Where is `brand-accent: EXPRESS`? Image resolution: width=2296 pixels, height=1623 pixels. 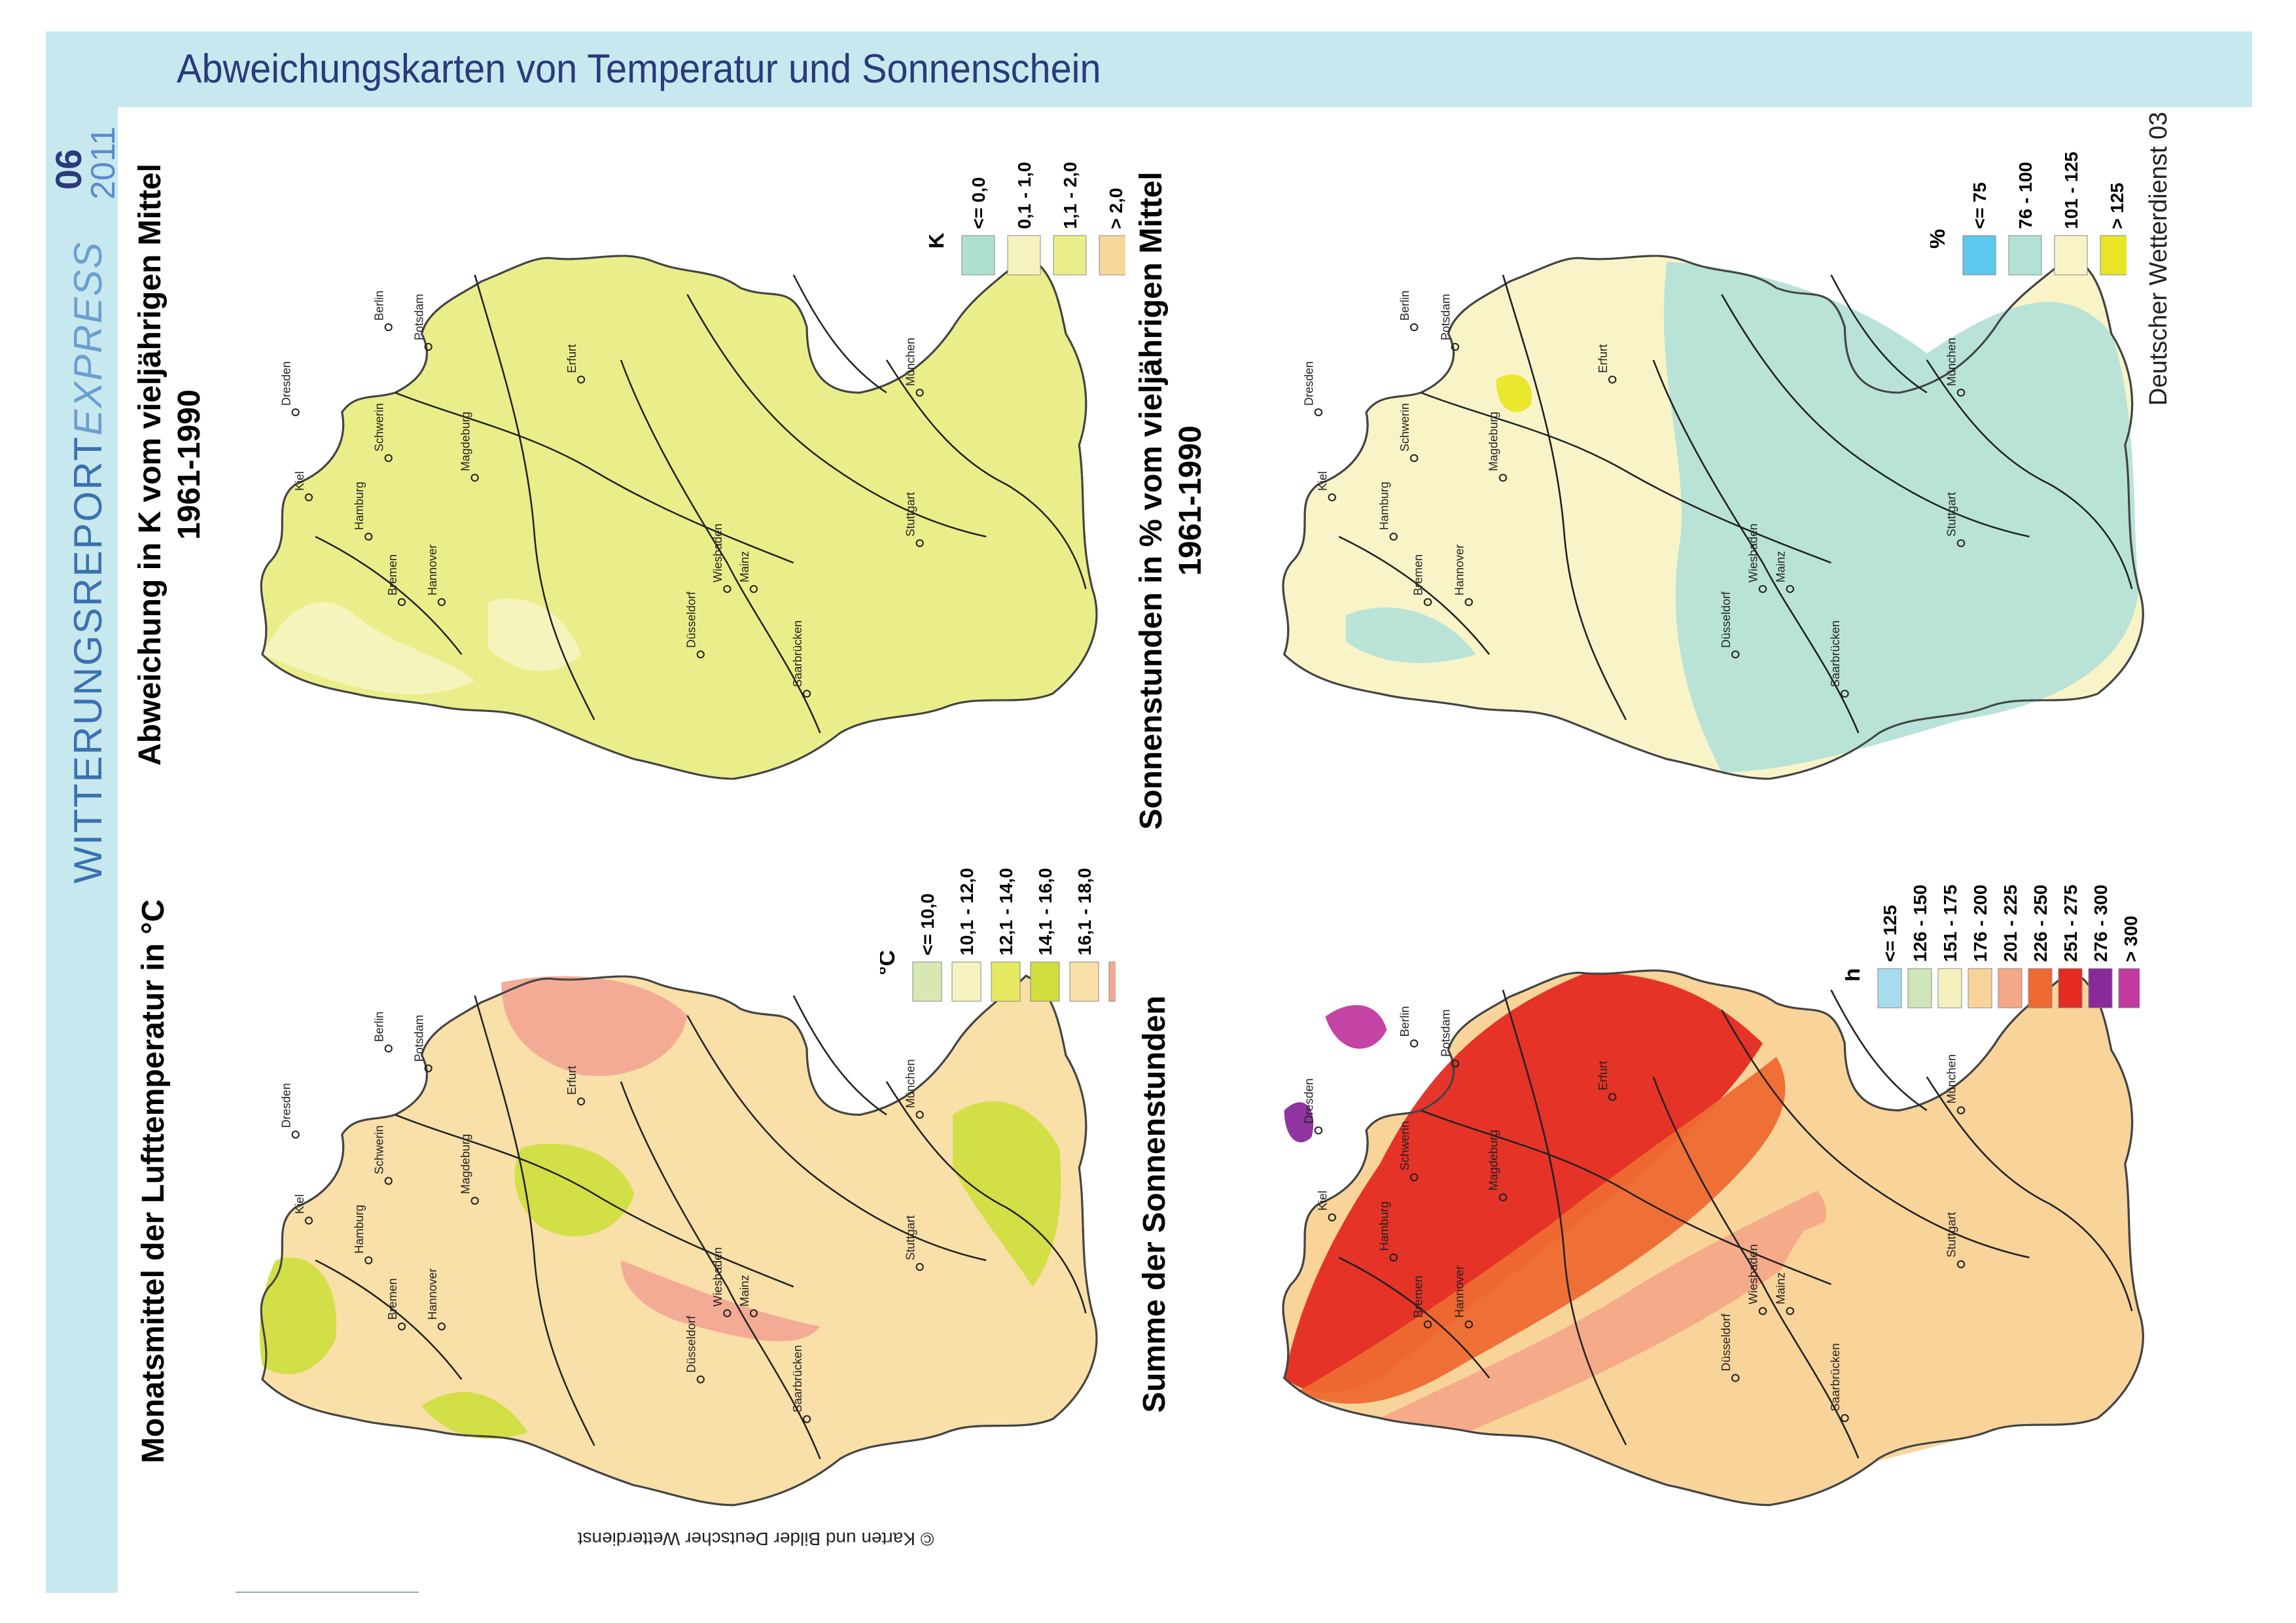
brand-accent: EXPRESS is located at coordinates (88, 339).